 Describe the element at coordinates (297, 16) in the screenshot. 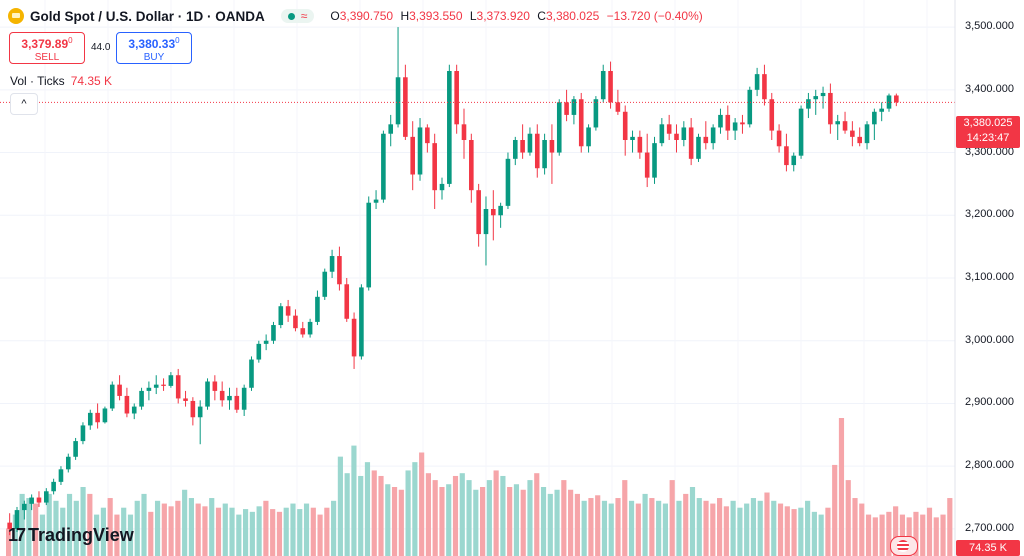

I see `market-status: ≈` at that location.